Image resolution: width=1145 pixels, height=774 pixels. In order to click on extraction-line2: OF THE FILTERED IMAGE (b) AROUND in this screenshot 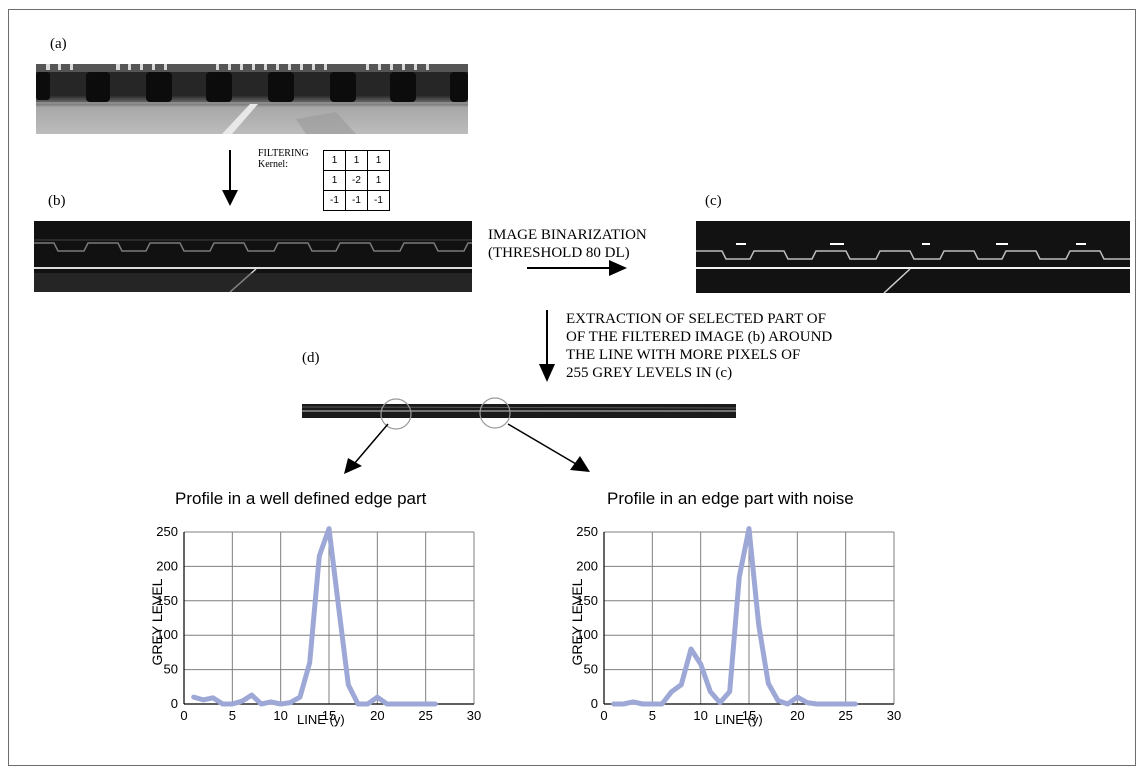, I will do `click(699, 337)`.